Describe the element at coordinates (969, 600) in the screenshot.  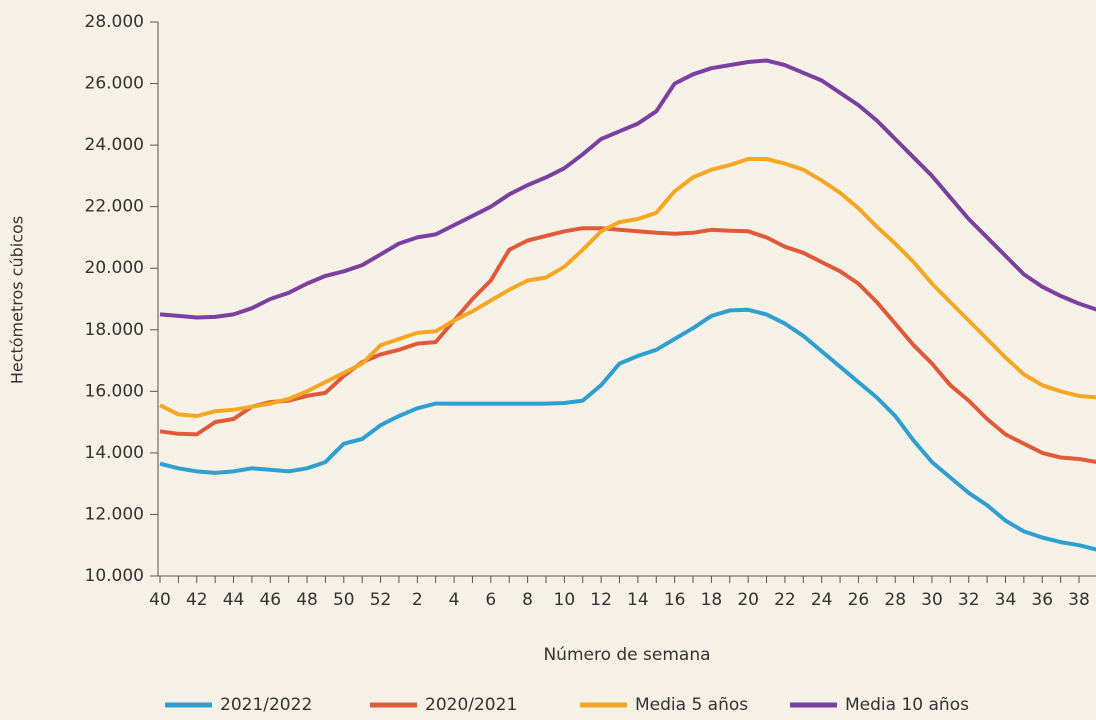
I see `x-tick-label: 32` at that location.